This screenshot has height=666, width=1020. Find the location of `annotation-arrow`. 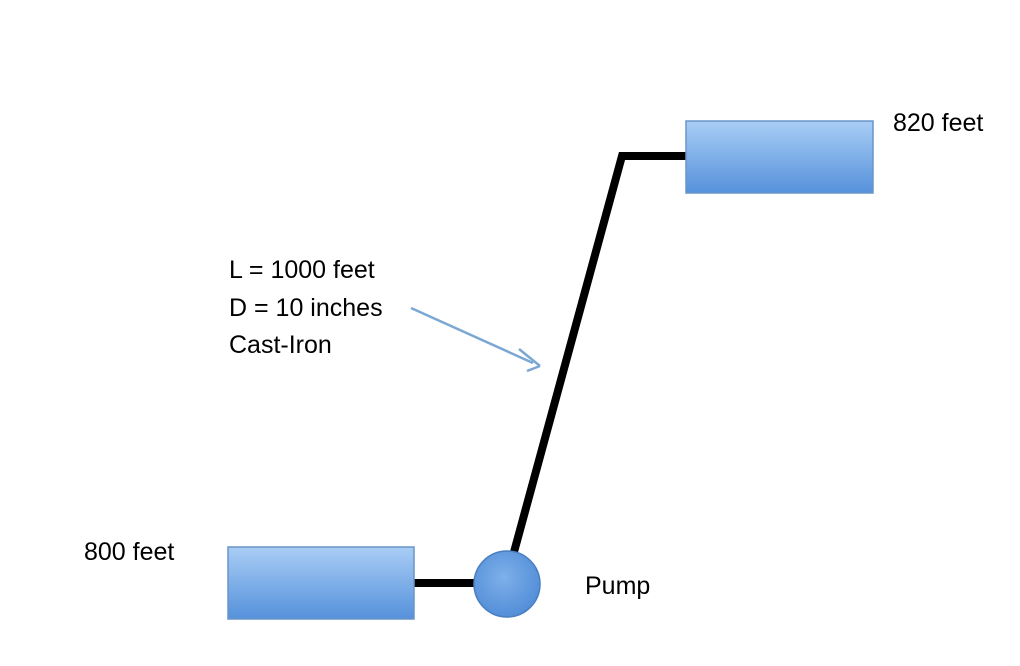

annotation-arrow is located at coordinates (475, 339).